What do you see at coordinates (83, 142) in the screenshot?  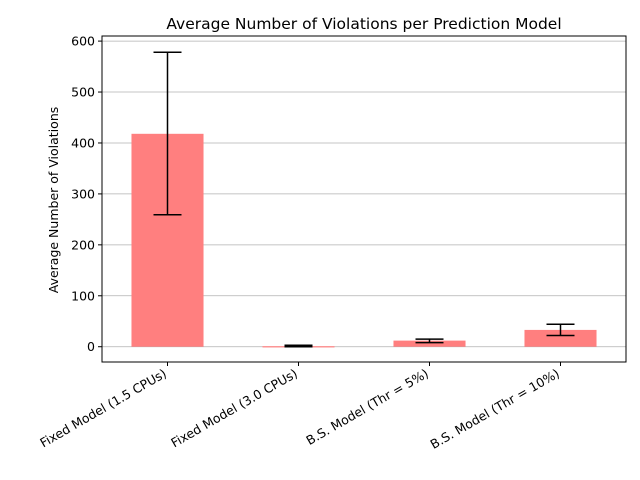 I see `y-tick-label: 400` at bounding box center [83, 142].